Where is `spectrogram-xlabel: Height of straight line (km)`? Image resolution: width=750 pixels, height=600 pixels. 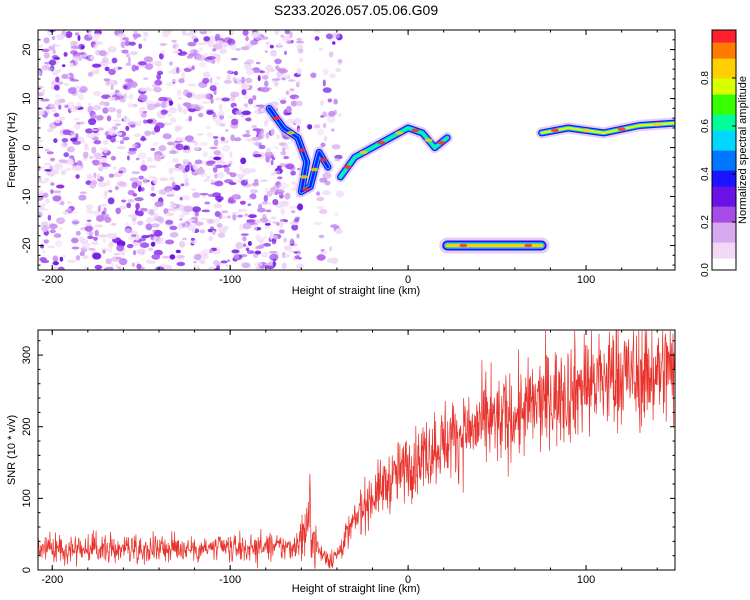
spectrogram-xlabel: Height of straight line (km) is located at coordinates (356, 291).